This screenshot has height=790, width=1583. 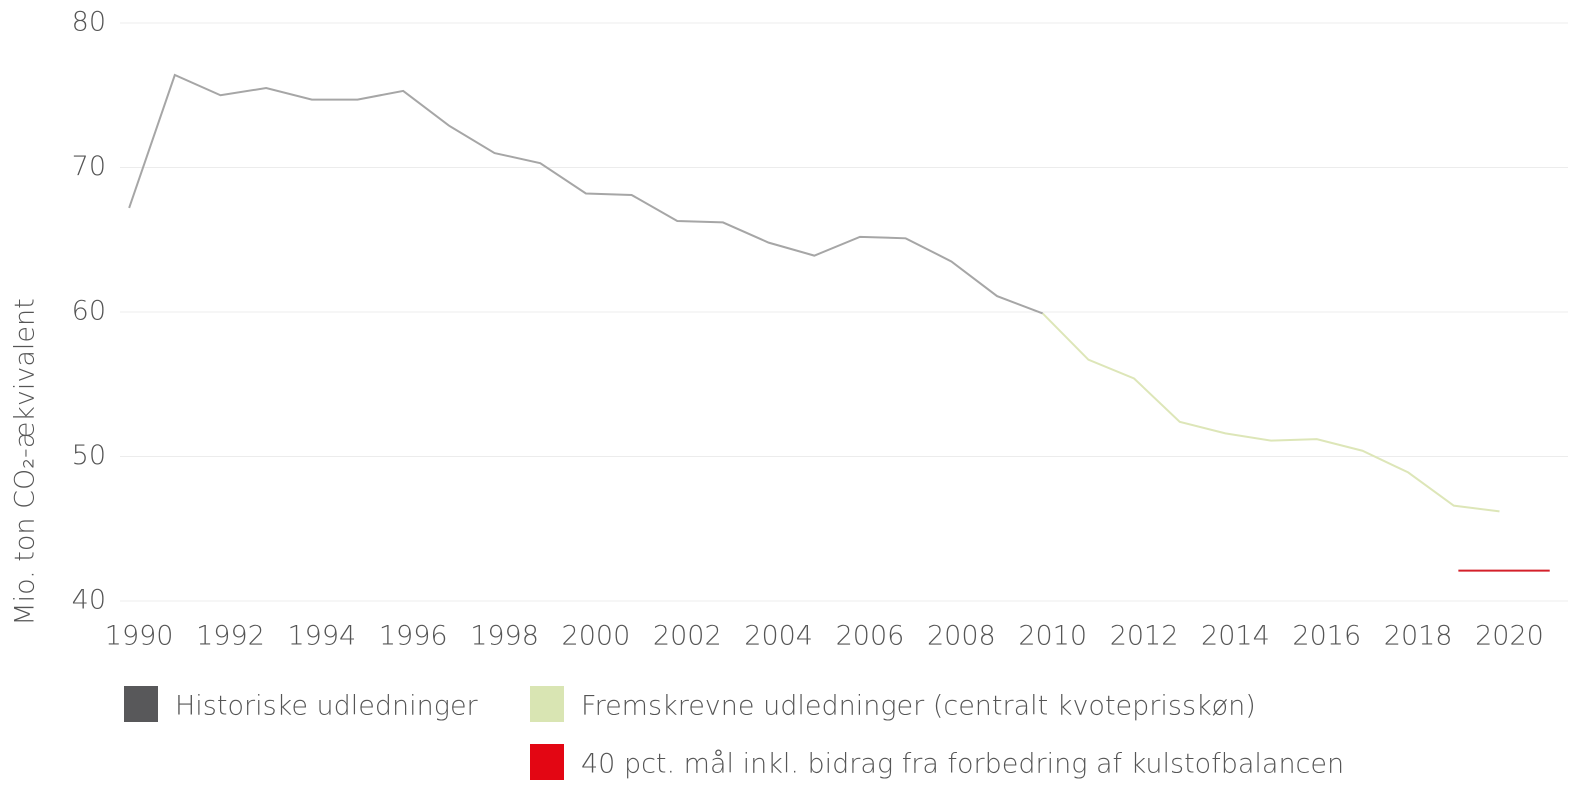 I want to click on x-tick-label: 1996, so click(x=413, y=636).